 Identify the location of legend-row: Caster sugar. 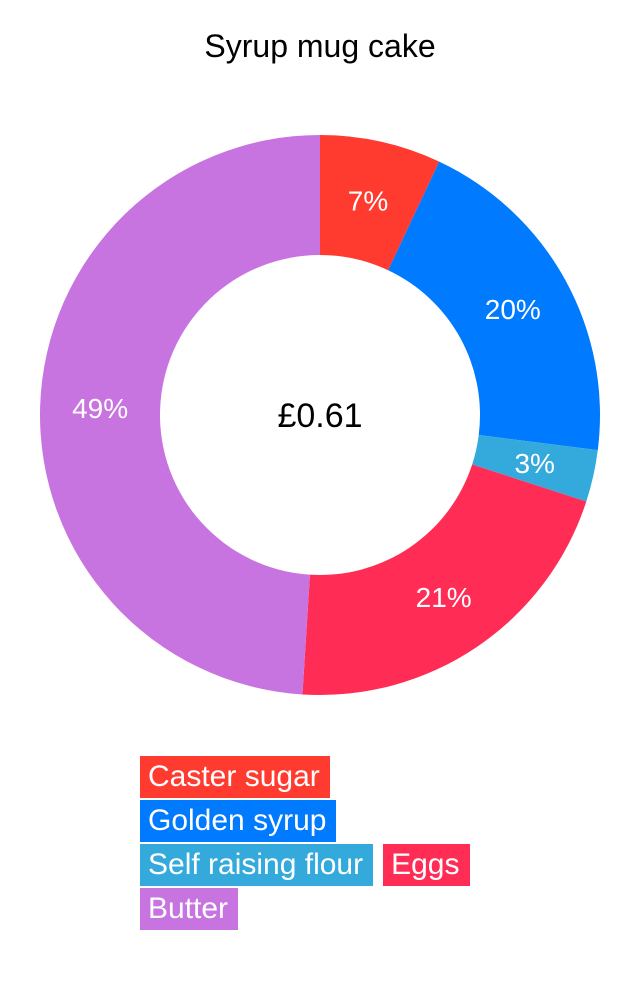
(330, 777).